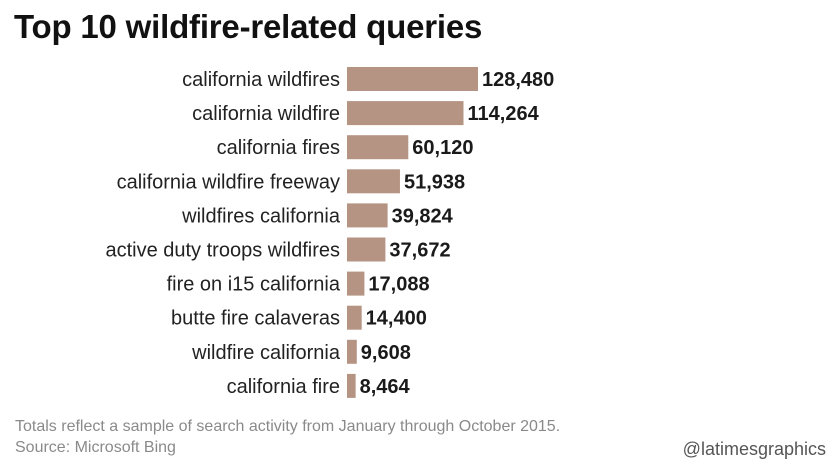  What do you see at coordinates (254, 285) in the screenshot?
I see `category-label: fire on i15 california` at bounding box center [254, 285].